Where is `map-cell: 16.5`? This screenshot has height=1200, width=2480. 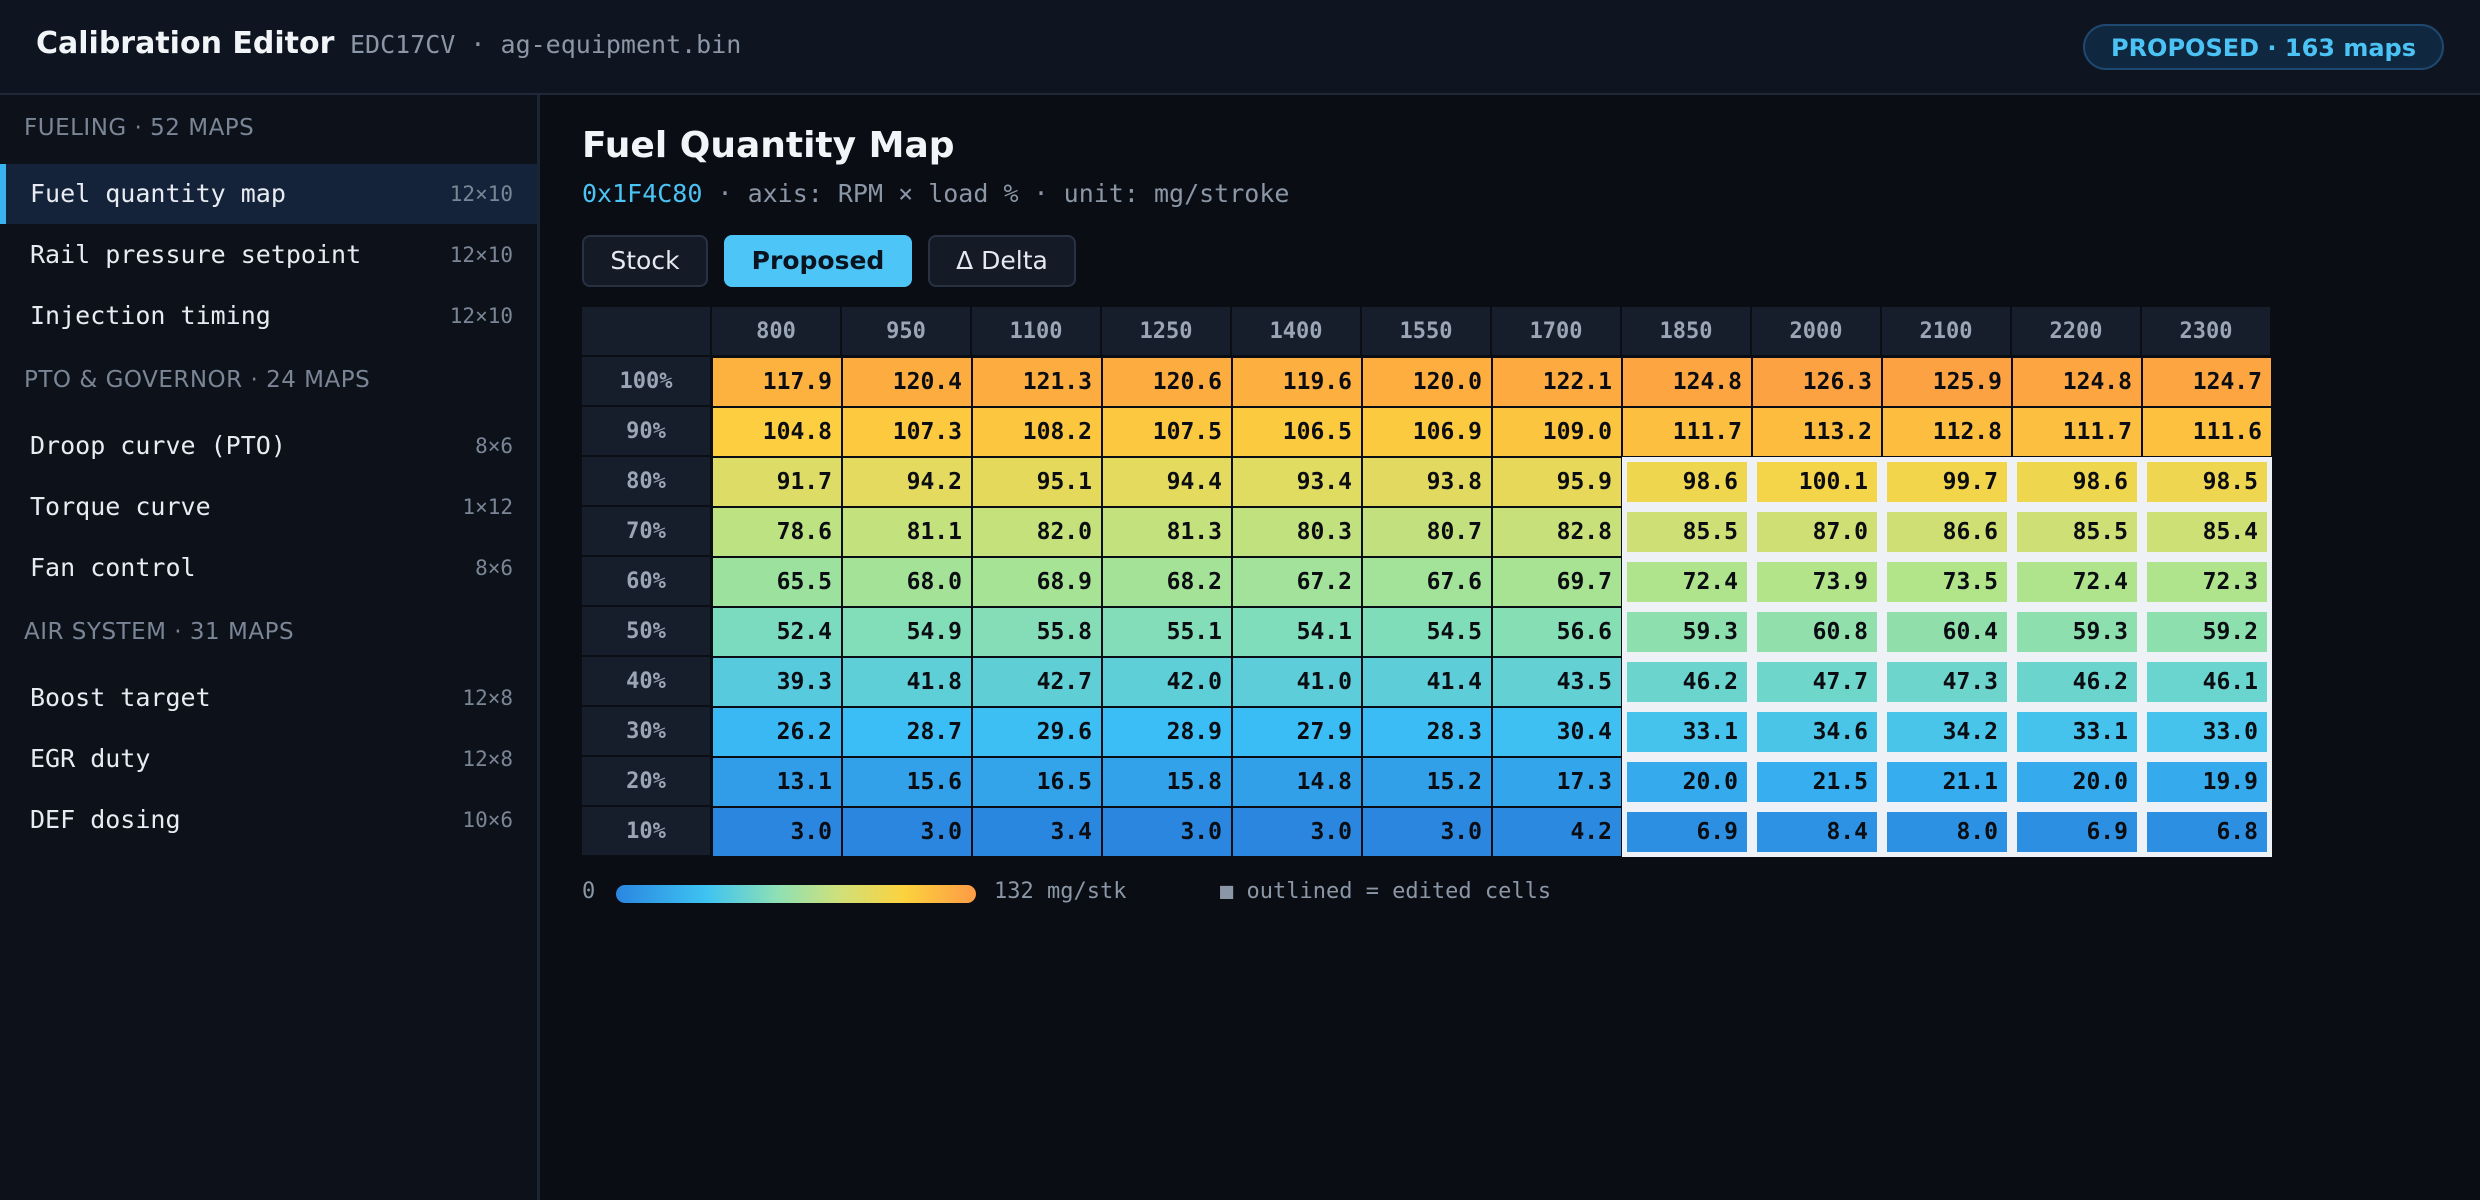
map-cell: 16.5 is located at coordinates (1037, 782).